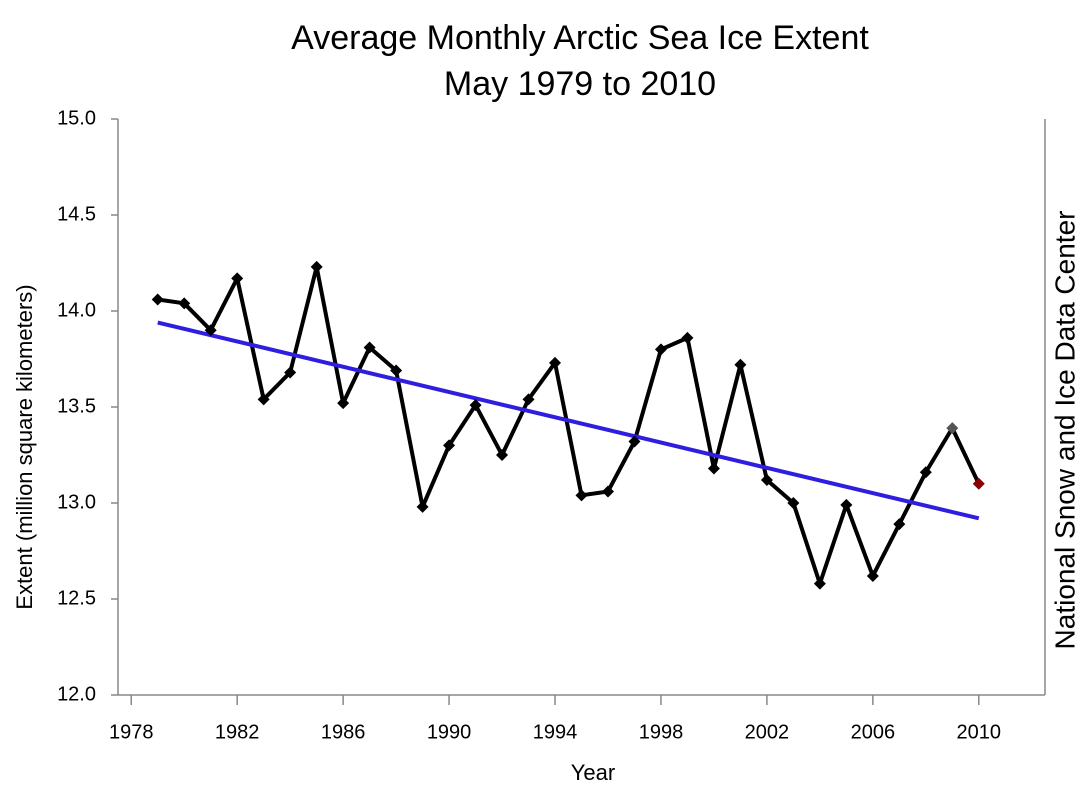  I want to click on chart-title: Average Monthly Arctic Sea Ice Extent, so click(580, 38).